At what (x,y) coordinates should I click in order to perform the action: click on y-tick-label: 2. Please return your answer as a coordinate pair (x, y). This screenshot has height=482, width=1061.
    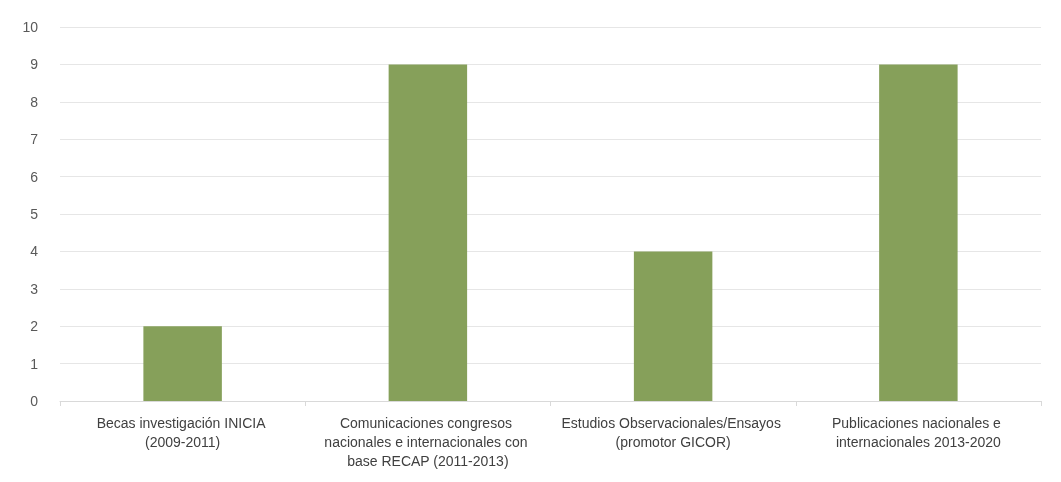
    Looking at the image, I should click on (34, 326).